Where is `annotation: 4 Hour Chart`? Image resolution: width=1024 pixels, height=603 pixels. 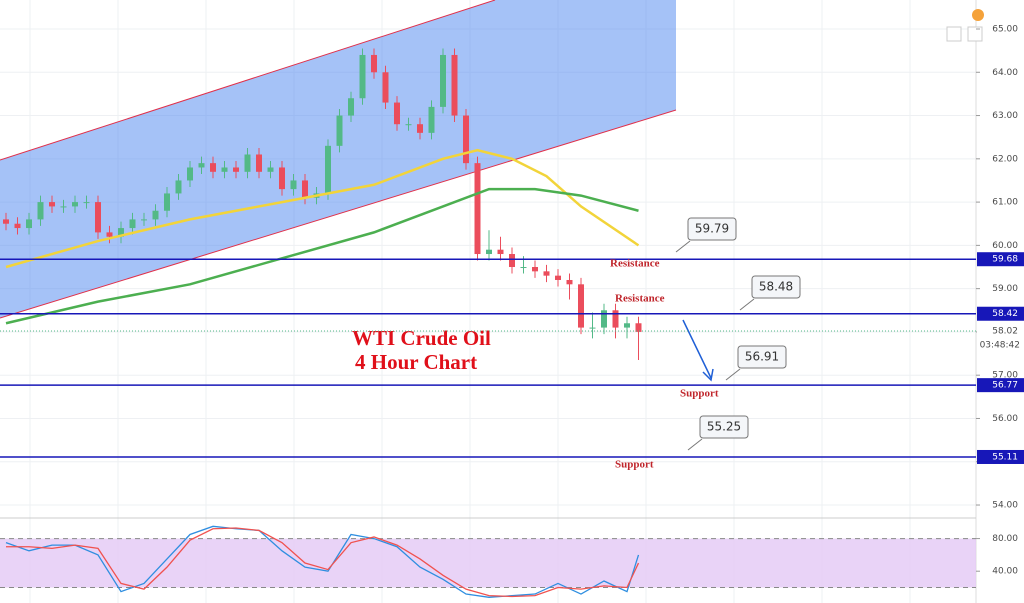 annotation: 4 Hour Chart is located at coordinates (416, 362).